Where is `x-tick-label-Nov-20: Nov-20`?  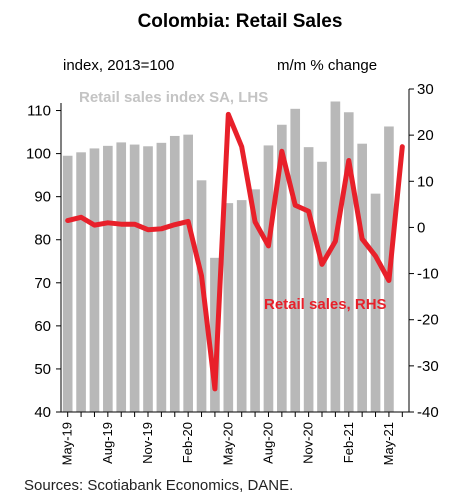 x-tick-label-Nov-20: Nov-20 is located at coordinates (308, 443).